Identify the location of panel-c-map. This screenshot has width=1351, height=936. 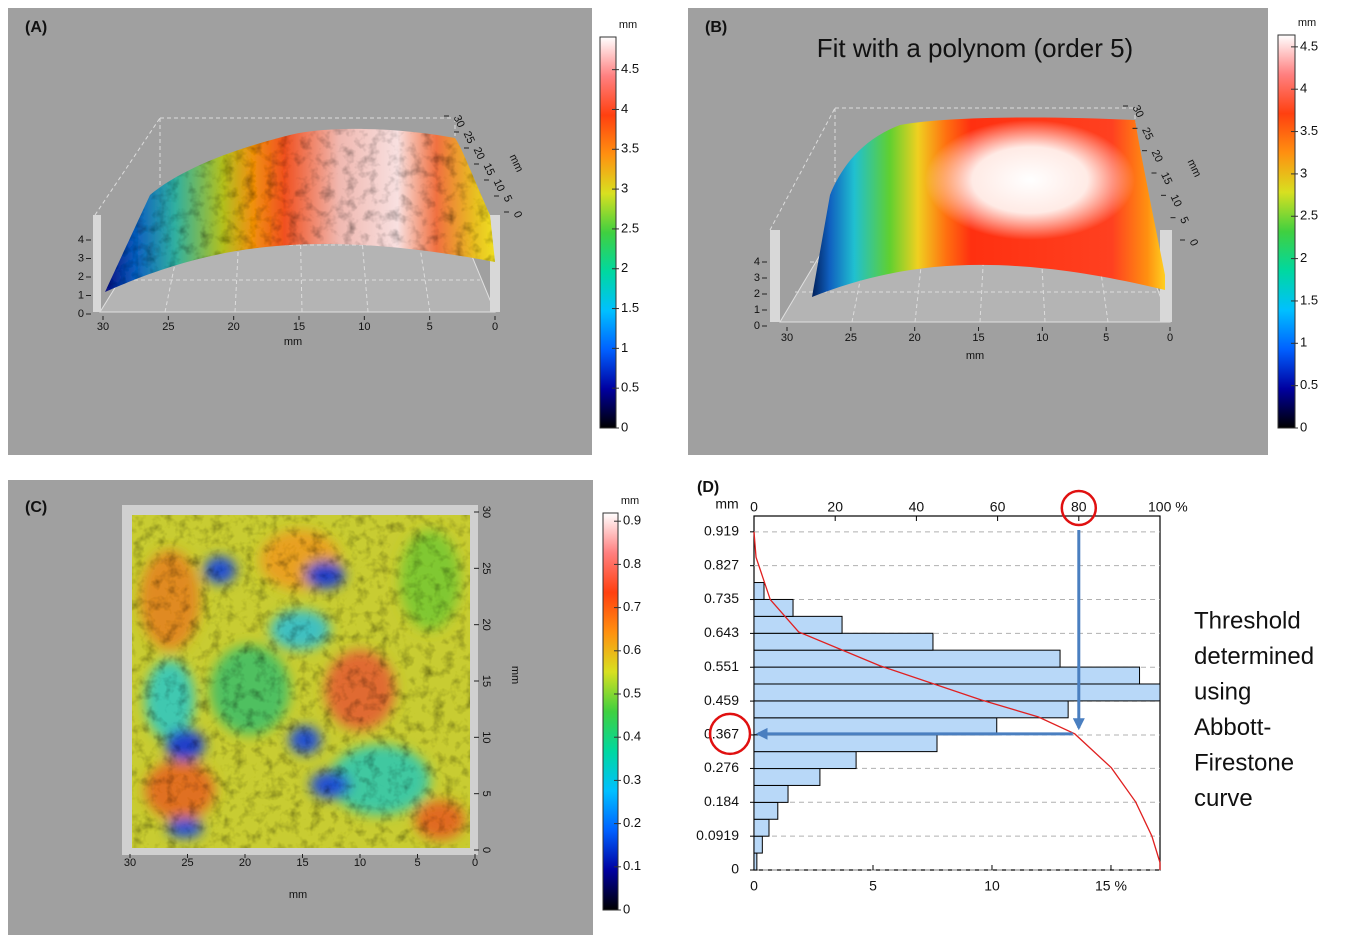
(301, 681).